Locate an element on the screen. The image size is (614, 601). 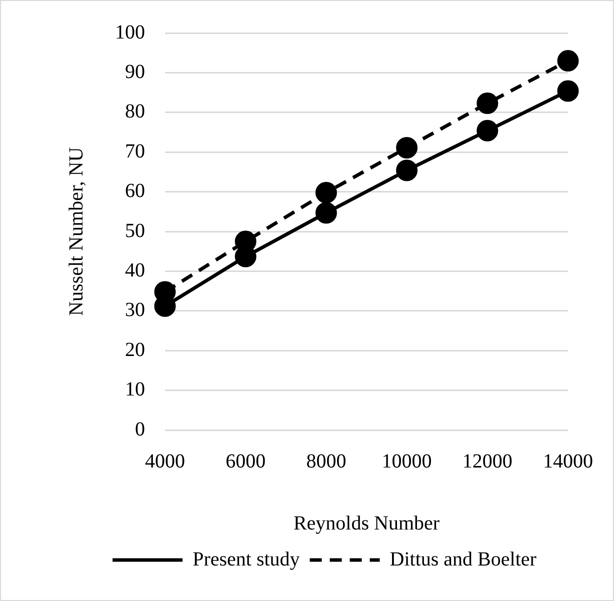
x-tick-label: 8000 is located at coordinates (326, 461).